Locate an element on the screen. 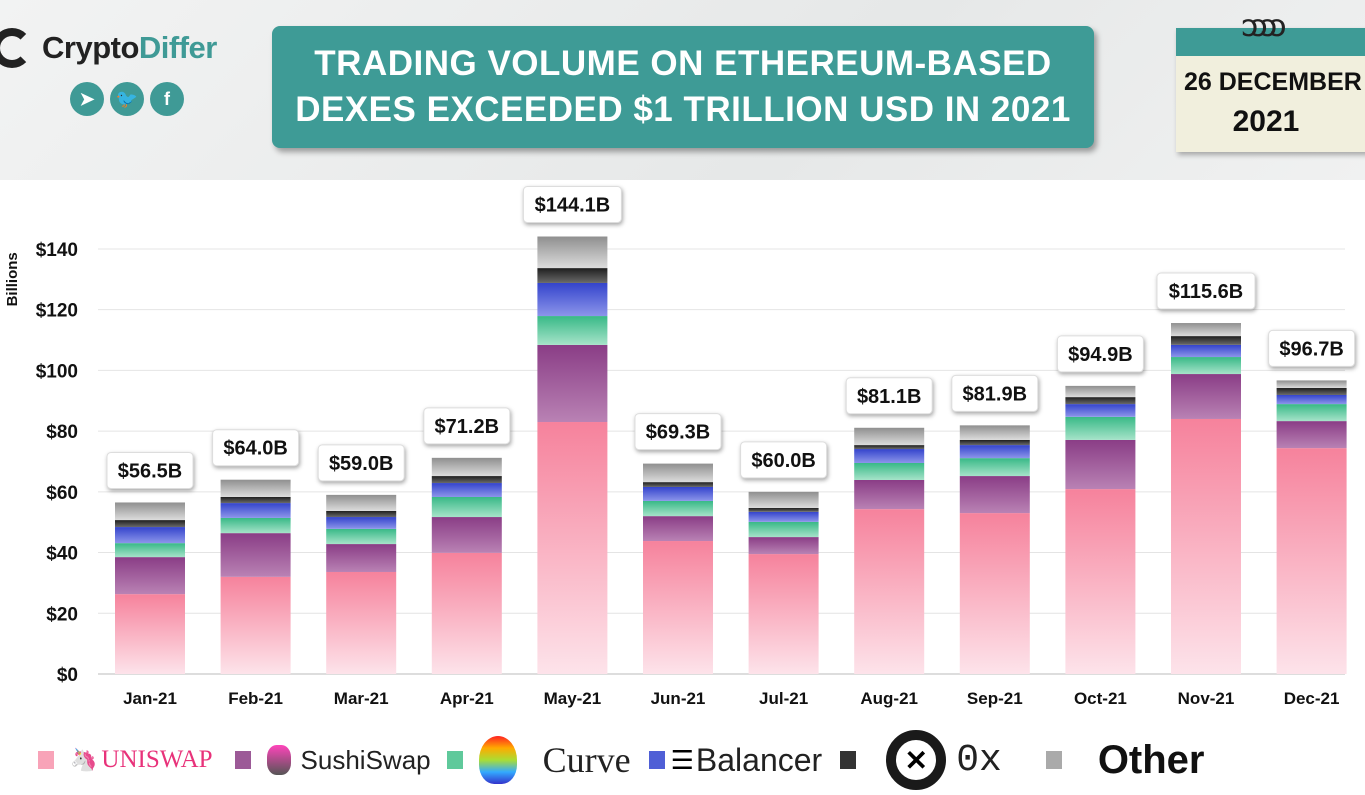 The height and width of the screenshot is (795, 1365). y-tick-label: $60 is located at coordinates (62, 493).